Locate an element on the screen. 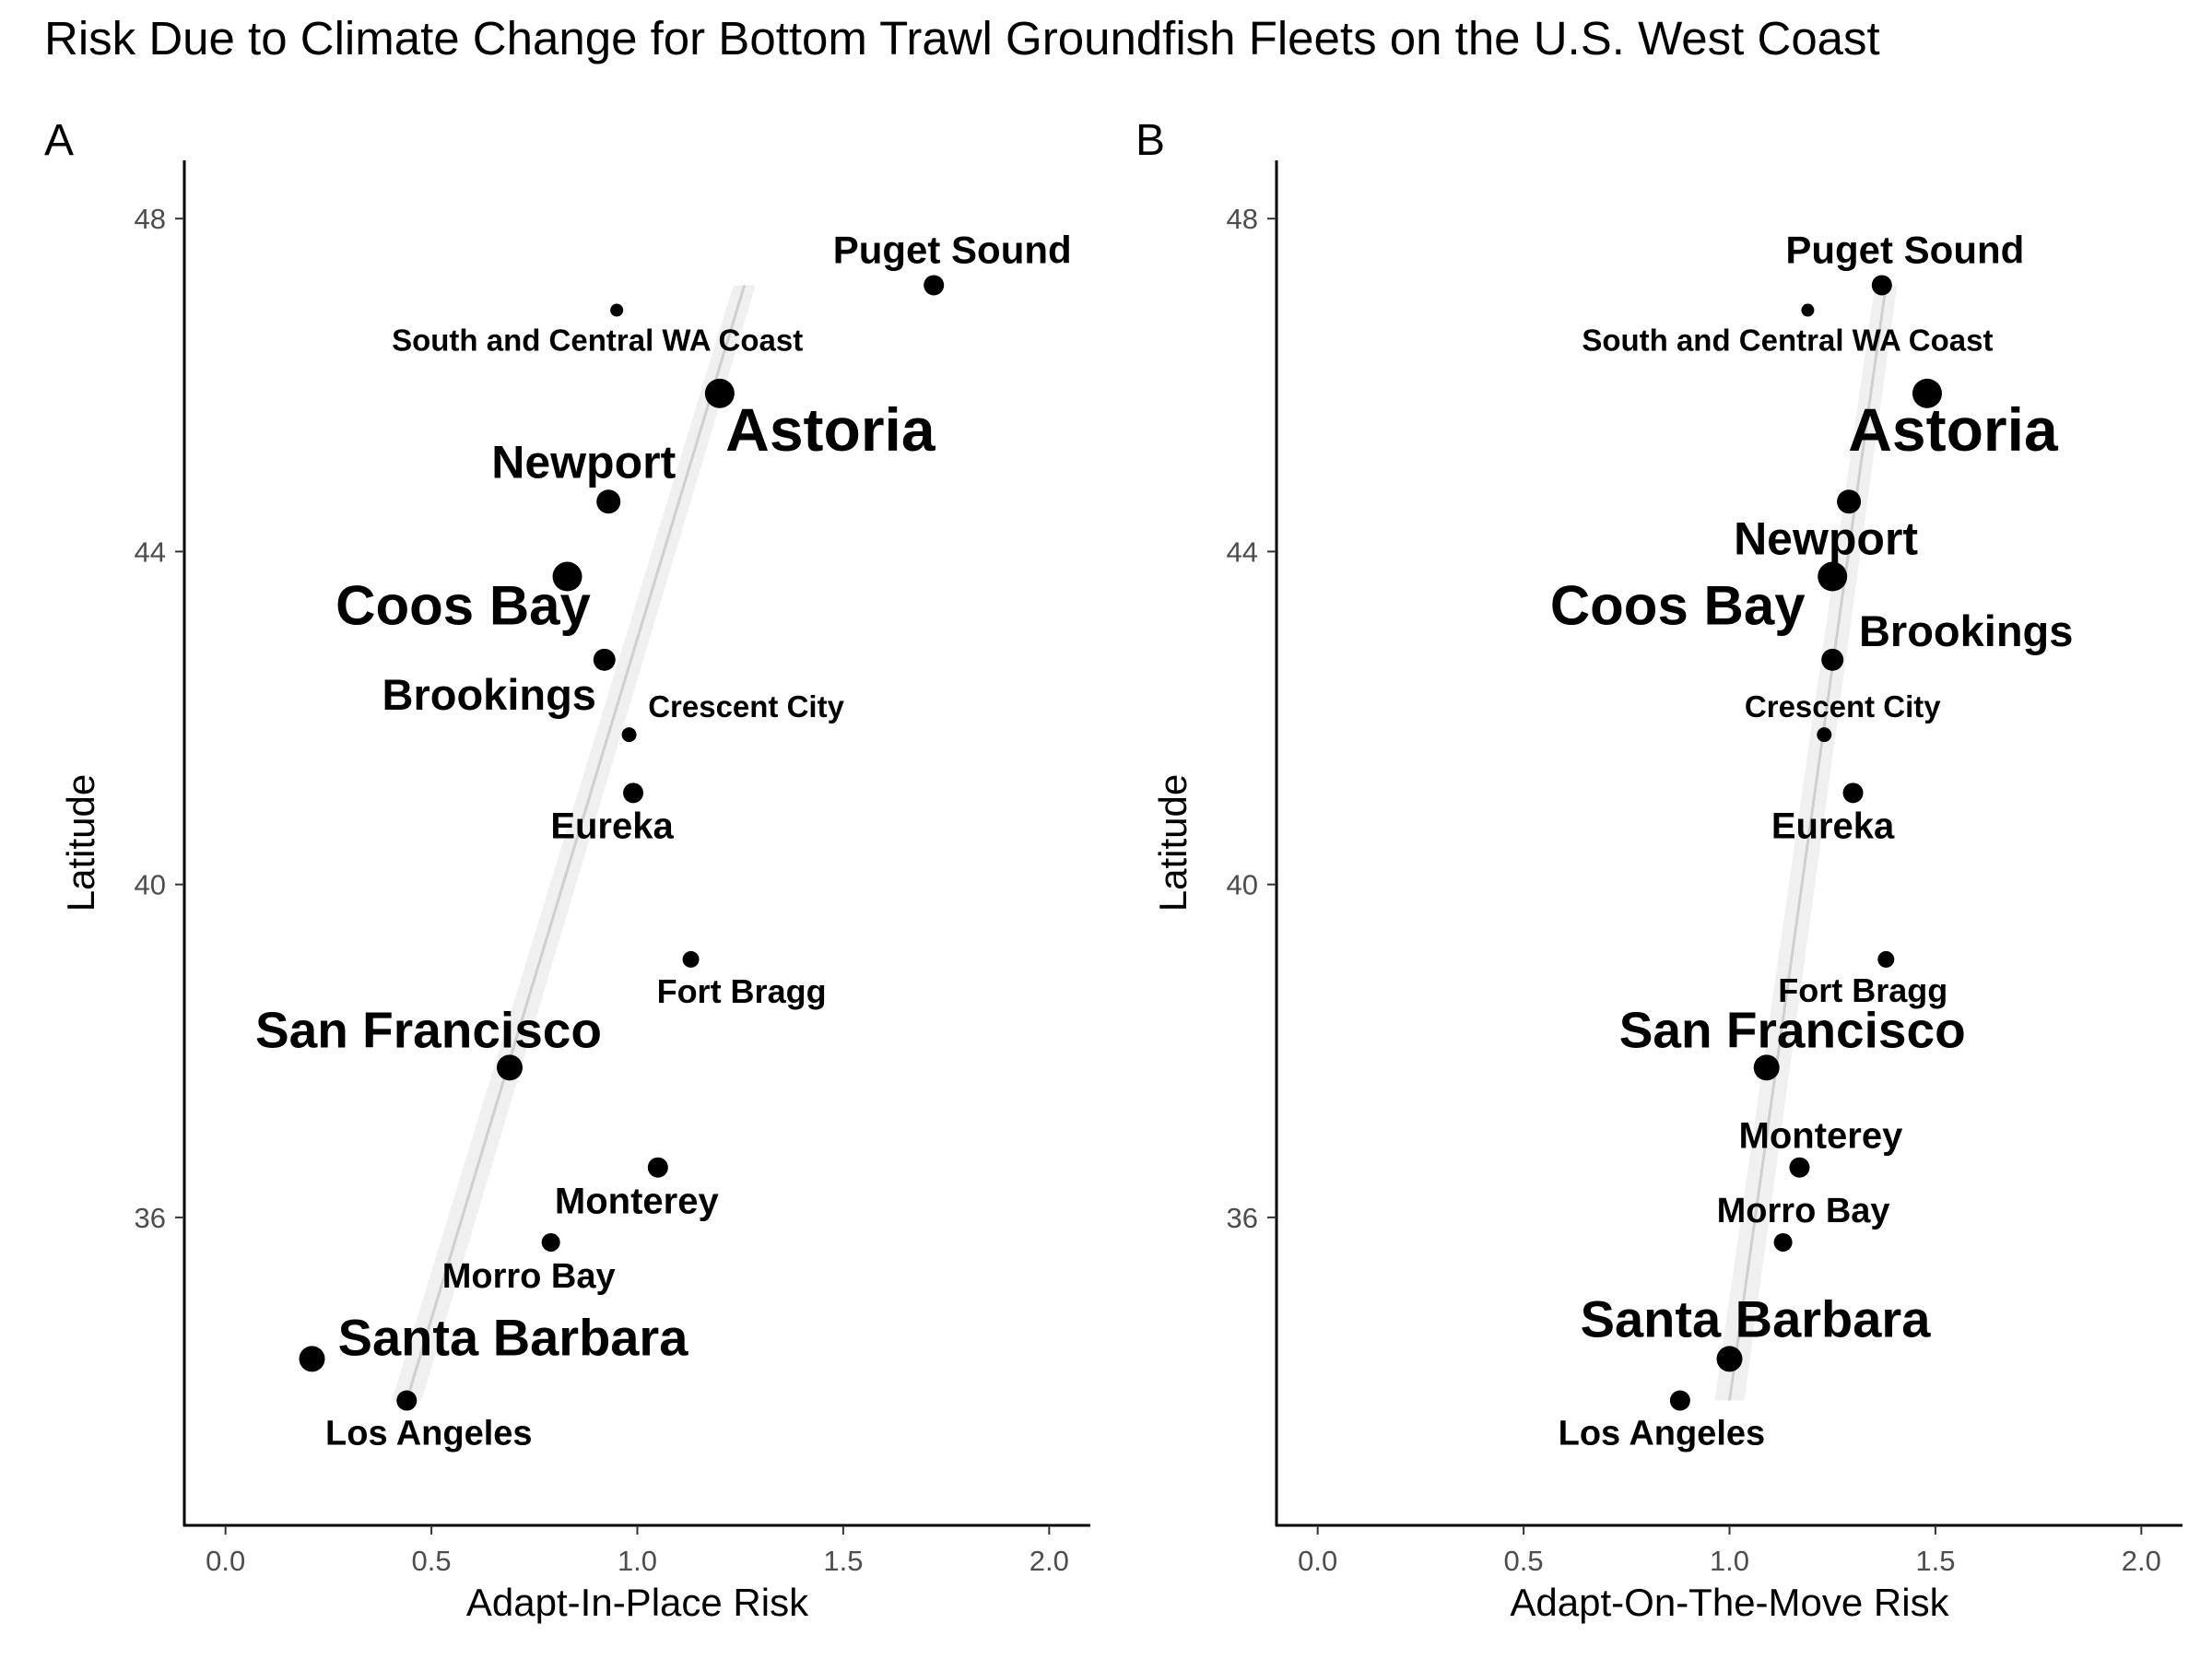  panel-a-point-eureka is located at coordinates (633, 793).